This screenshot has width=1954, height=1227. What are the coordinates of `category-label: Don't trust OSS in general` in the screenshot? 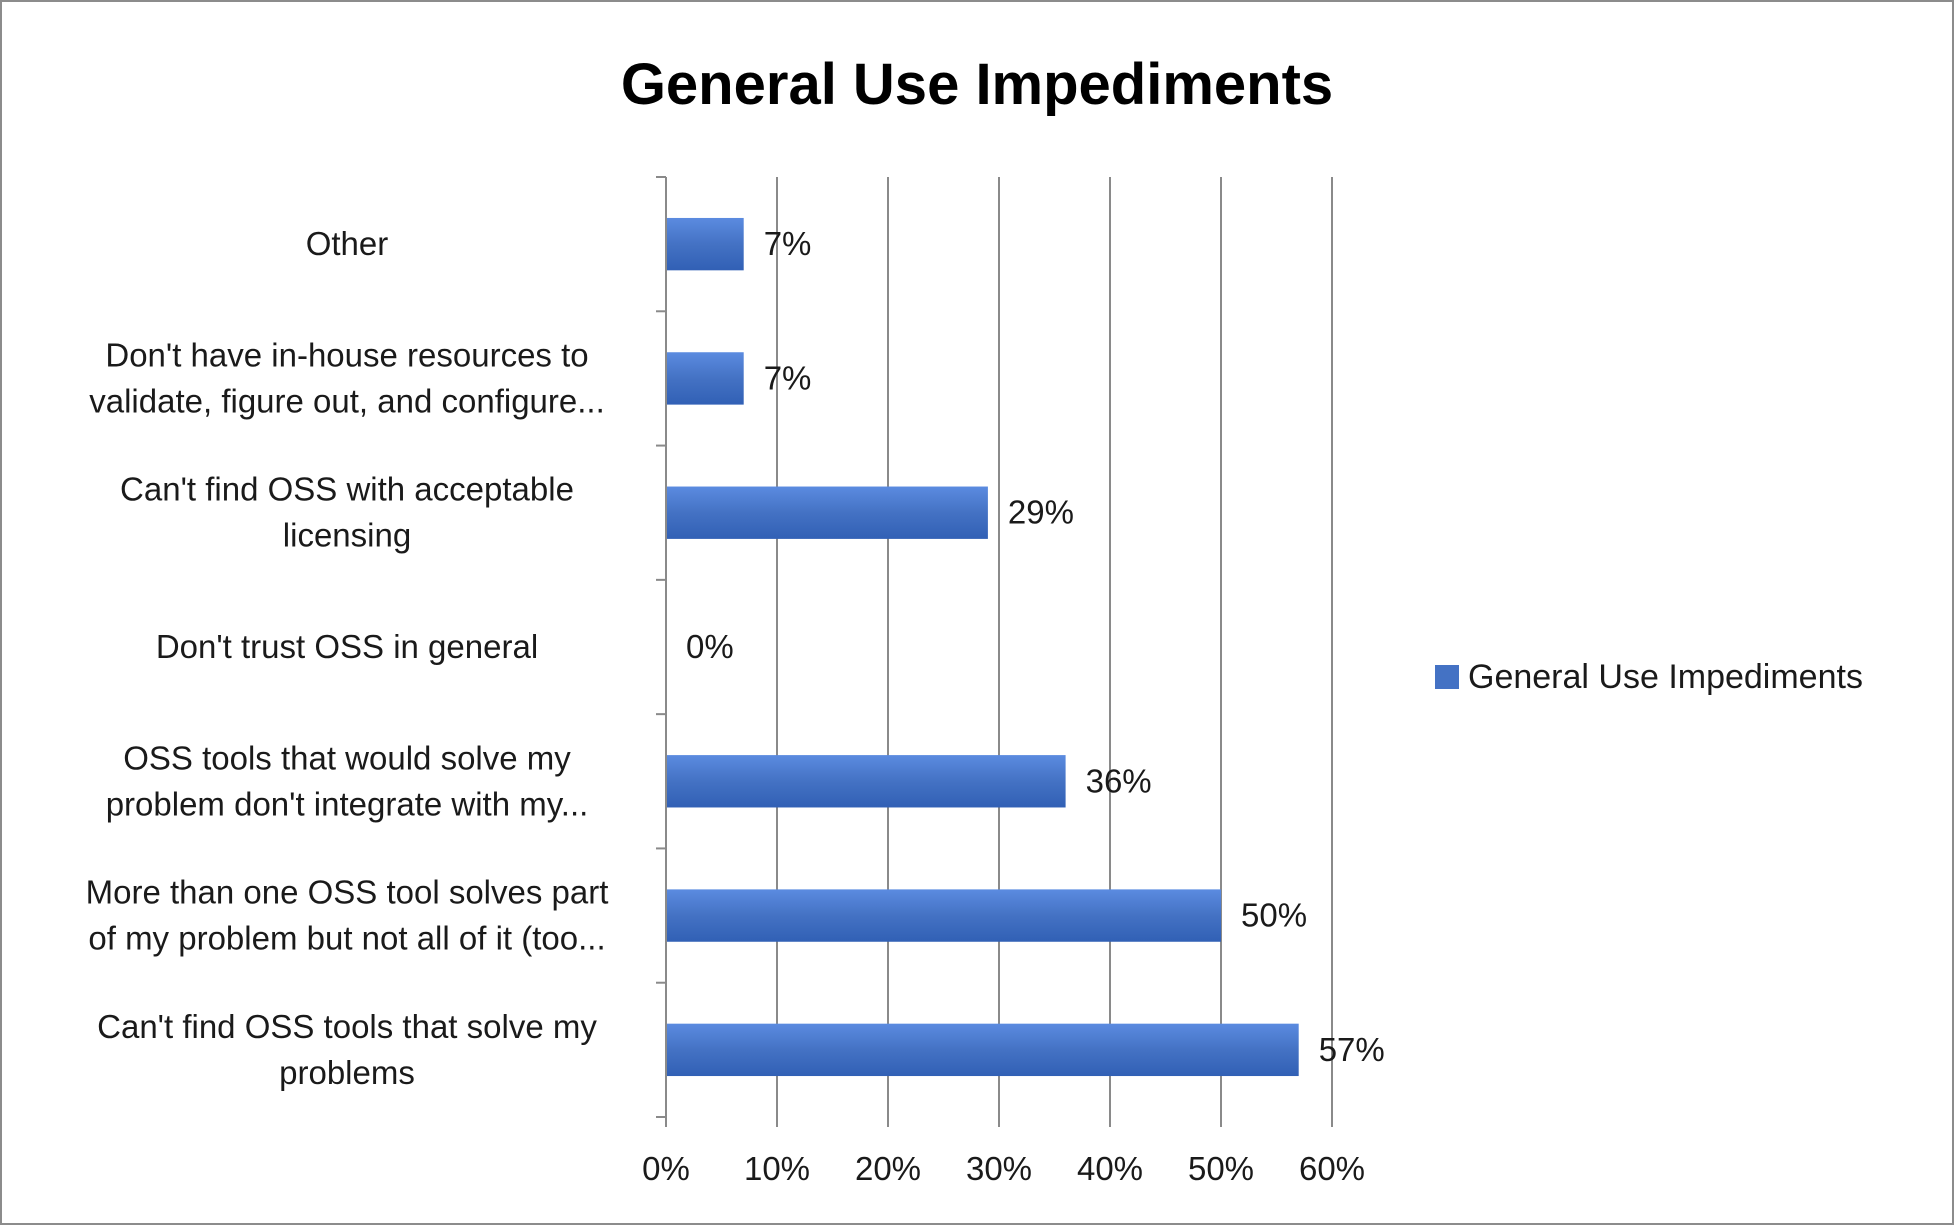 It's located at (347, 646).